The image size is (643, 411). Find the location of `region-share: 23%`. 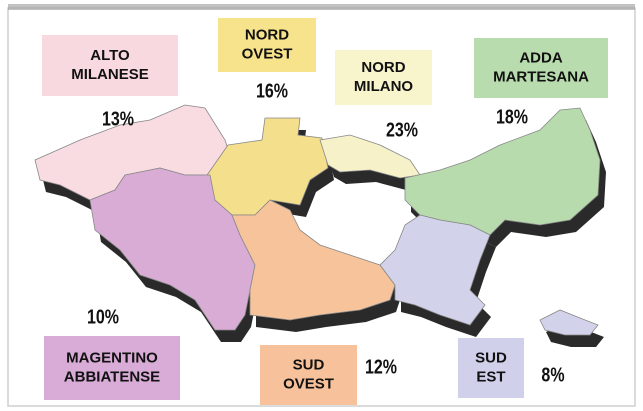

region-share: 23% is located at coordinates (402, 130).